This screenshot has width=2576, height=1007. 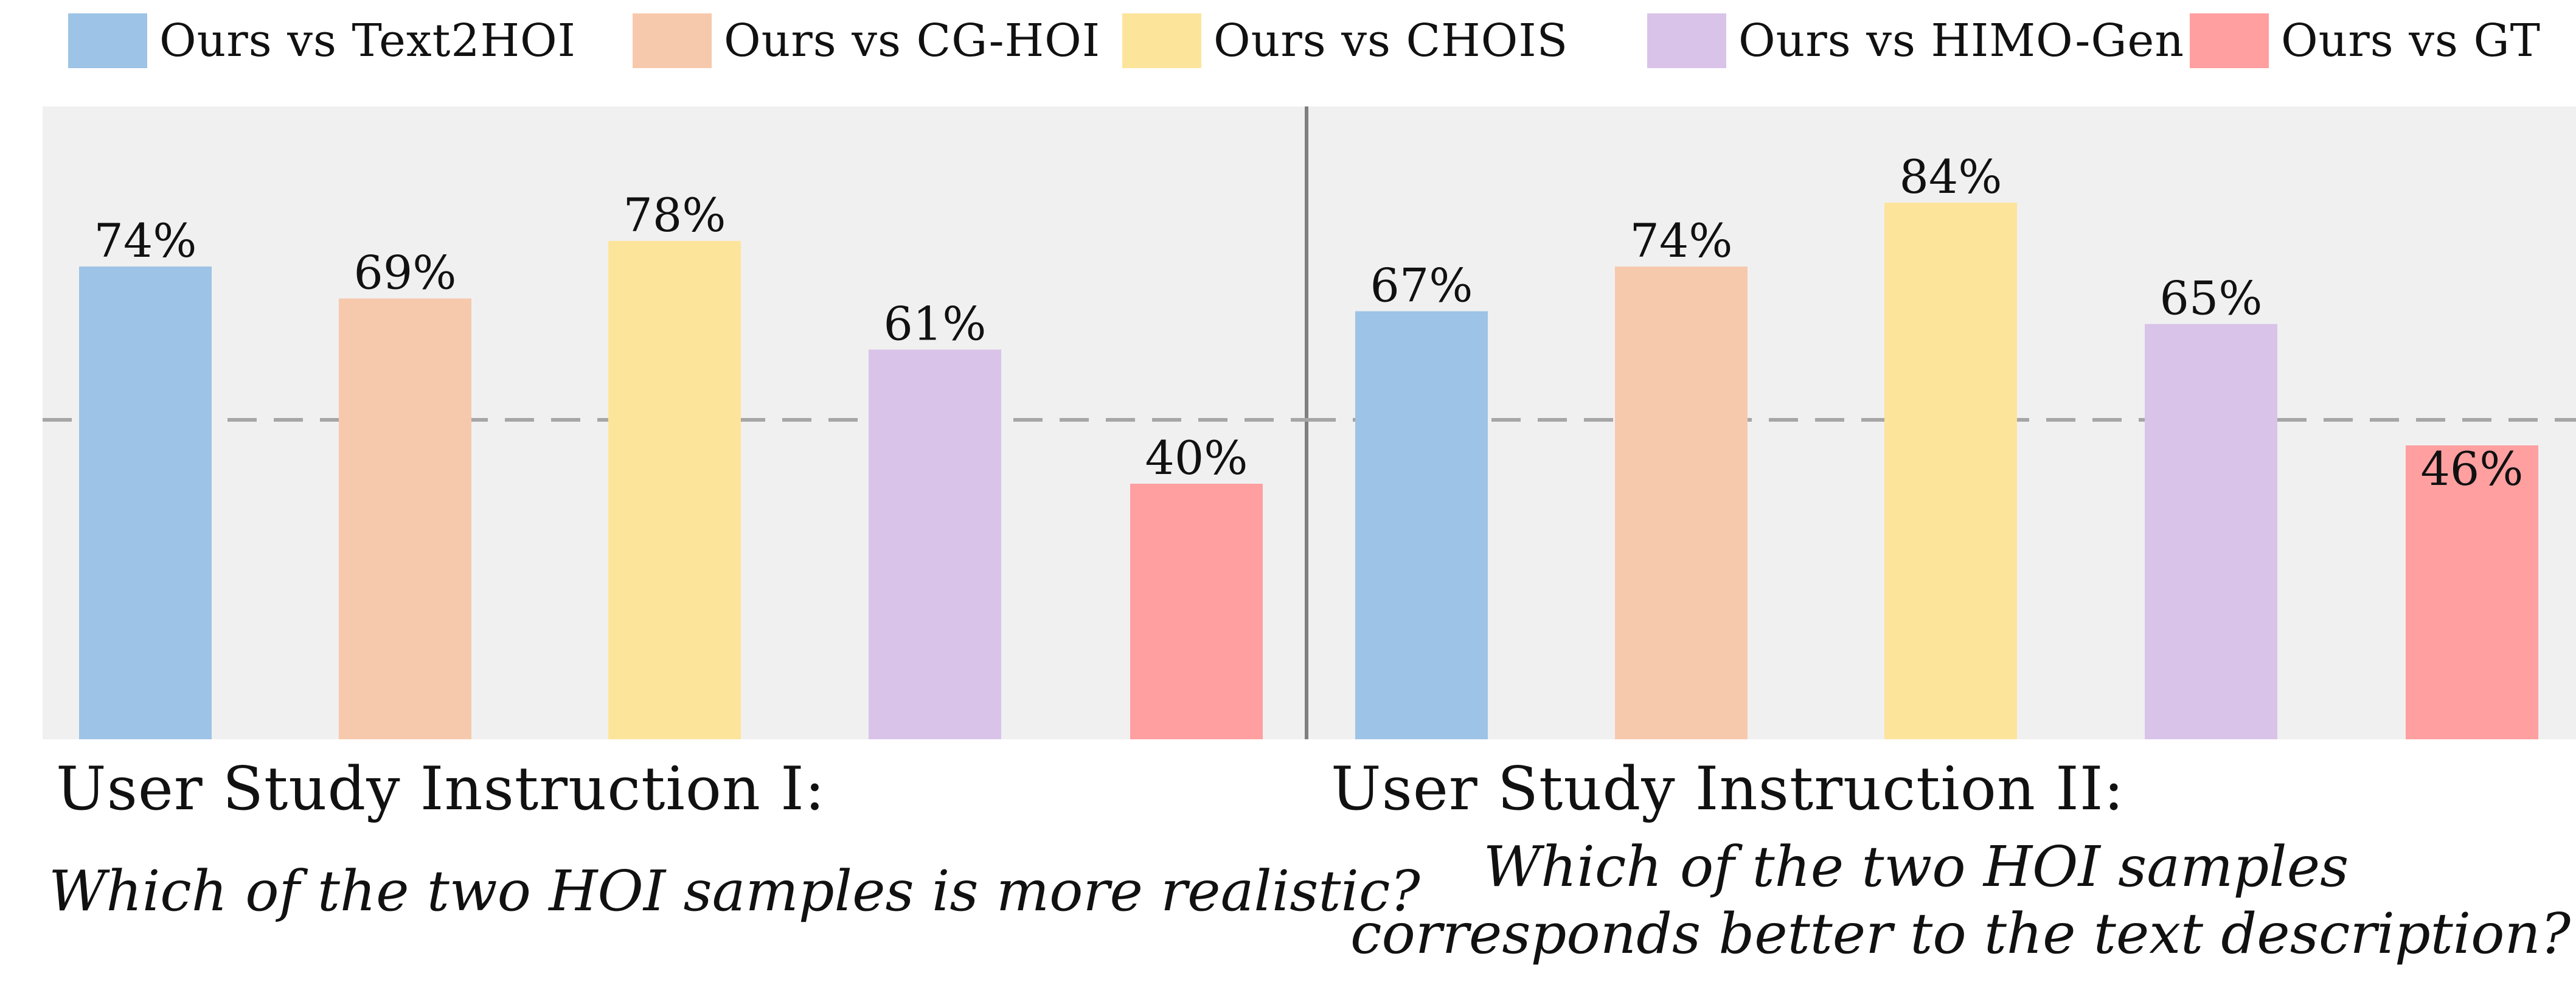 What do you see at coordinates (2472, 469) in the screenshot?
I see `data-label-2-5: 46%` at bounding box center [2472, 469].